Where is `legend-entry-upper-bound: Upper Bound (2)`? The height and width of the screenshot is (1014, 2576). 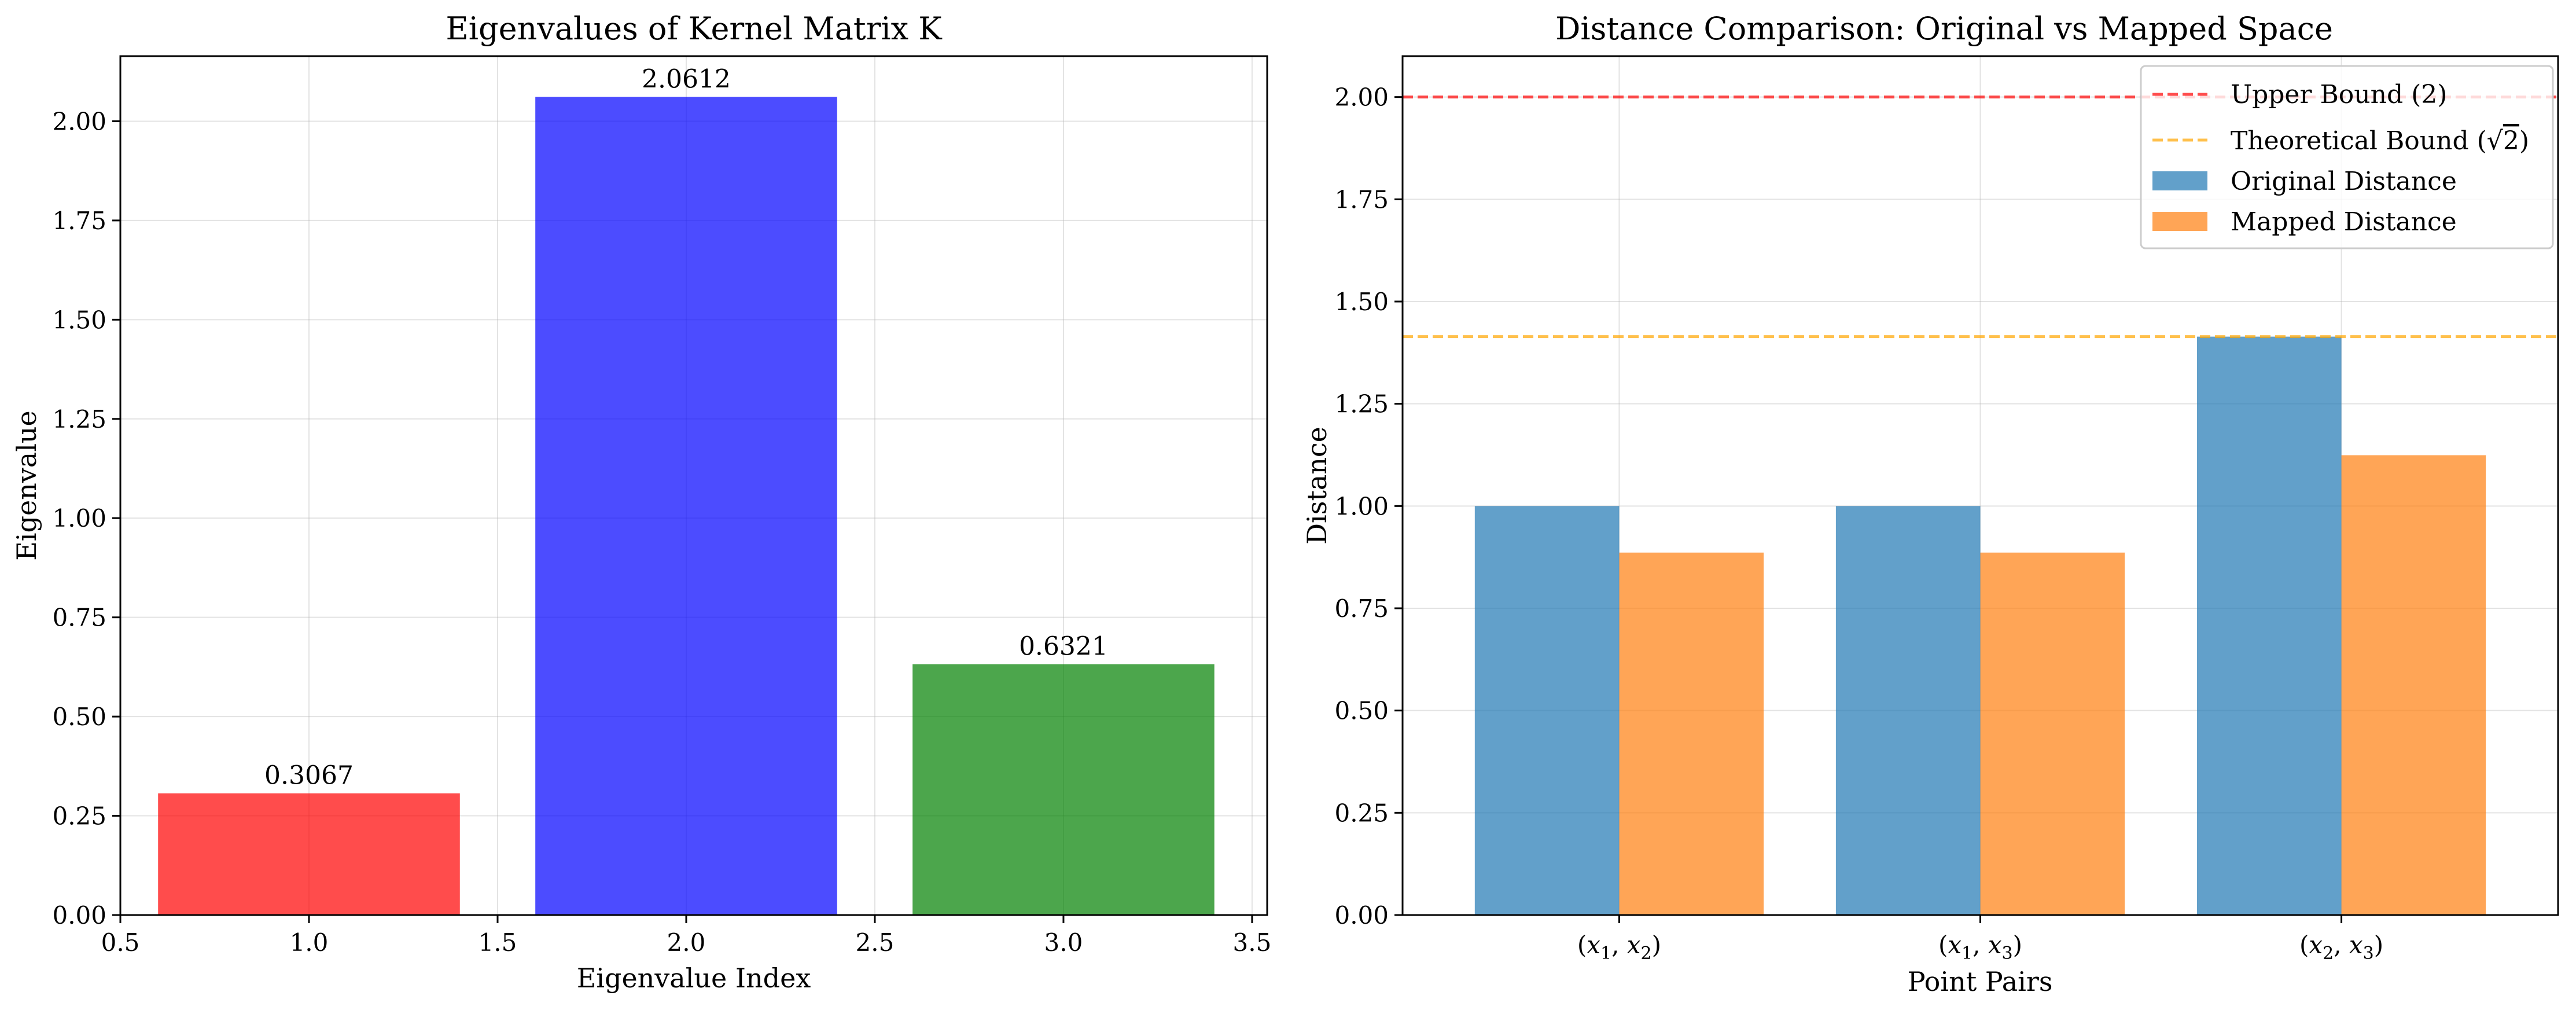 legend-entry-upper-bound: Upper Bound (2) is located at coordinates (2299, 94).